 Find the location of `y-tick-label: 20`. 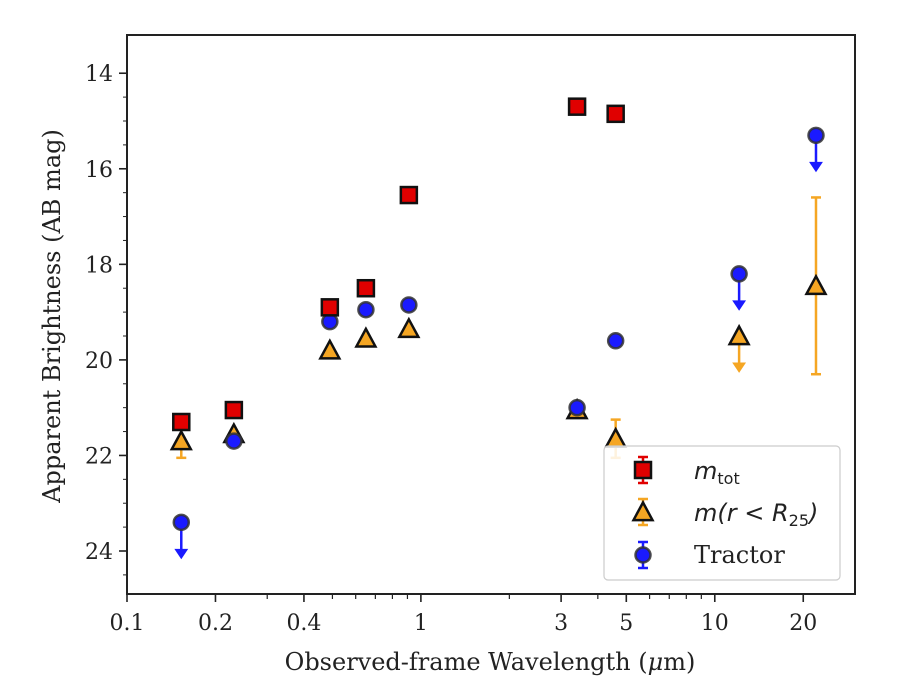

y-tick-label: 20 is located at coordinates (99, 361).